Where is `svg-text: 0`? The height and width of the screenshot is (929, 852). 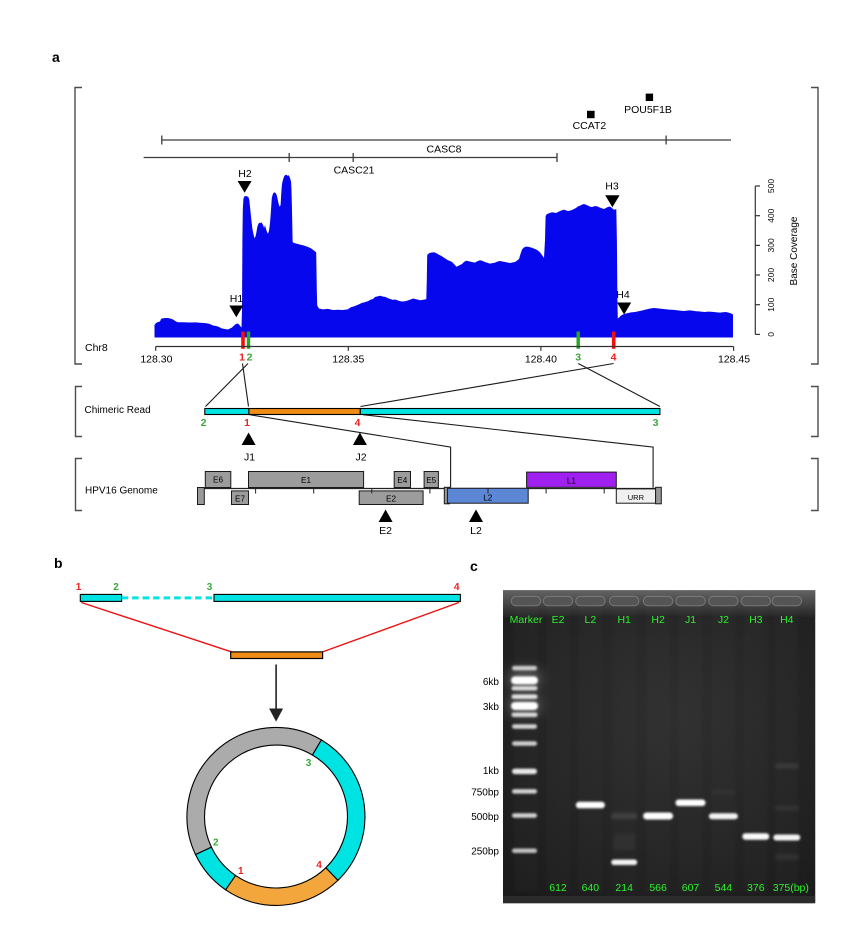 svg-text: 0 is located at coordinates (771, 334).